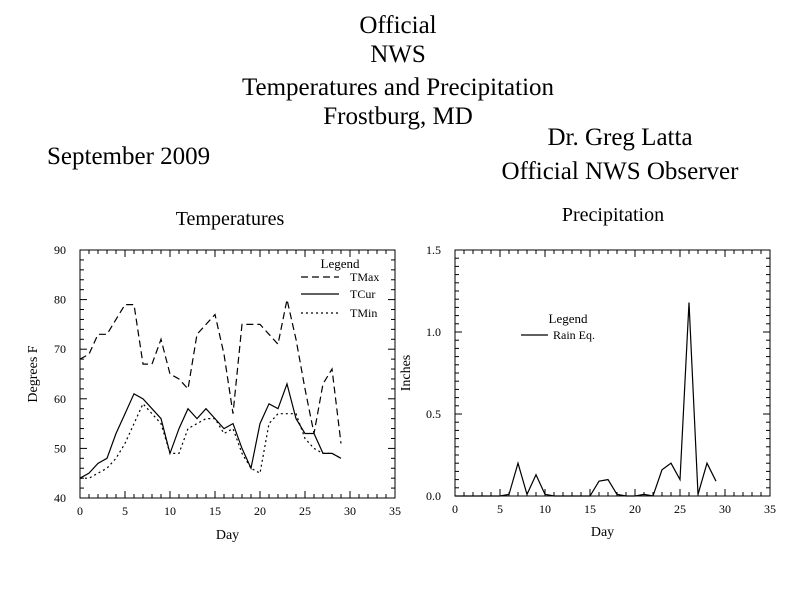 The width and height of the screenshot is (786, 608). What do you see at coordinates (125, 511) in the screenshot?
I see `temperatures-x-tick-label: 5` at bounding box center [125, 511].